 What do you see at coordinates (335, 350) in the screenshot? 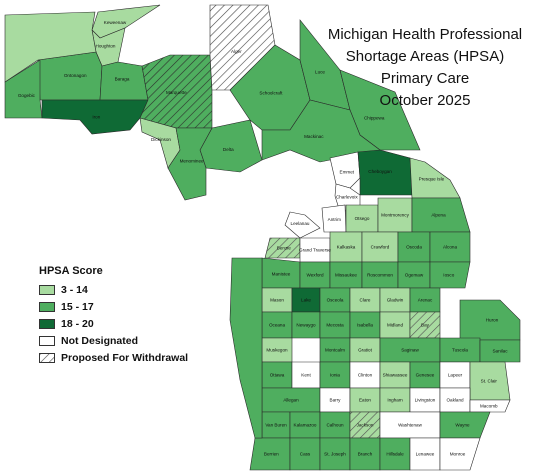
I see `county-label: Montcalm` at bounding box center [335, 350].